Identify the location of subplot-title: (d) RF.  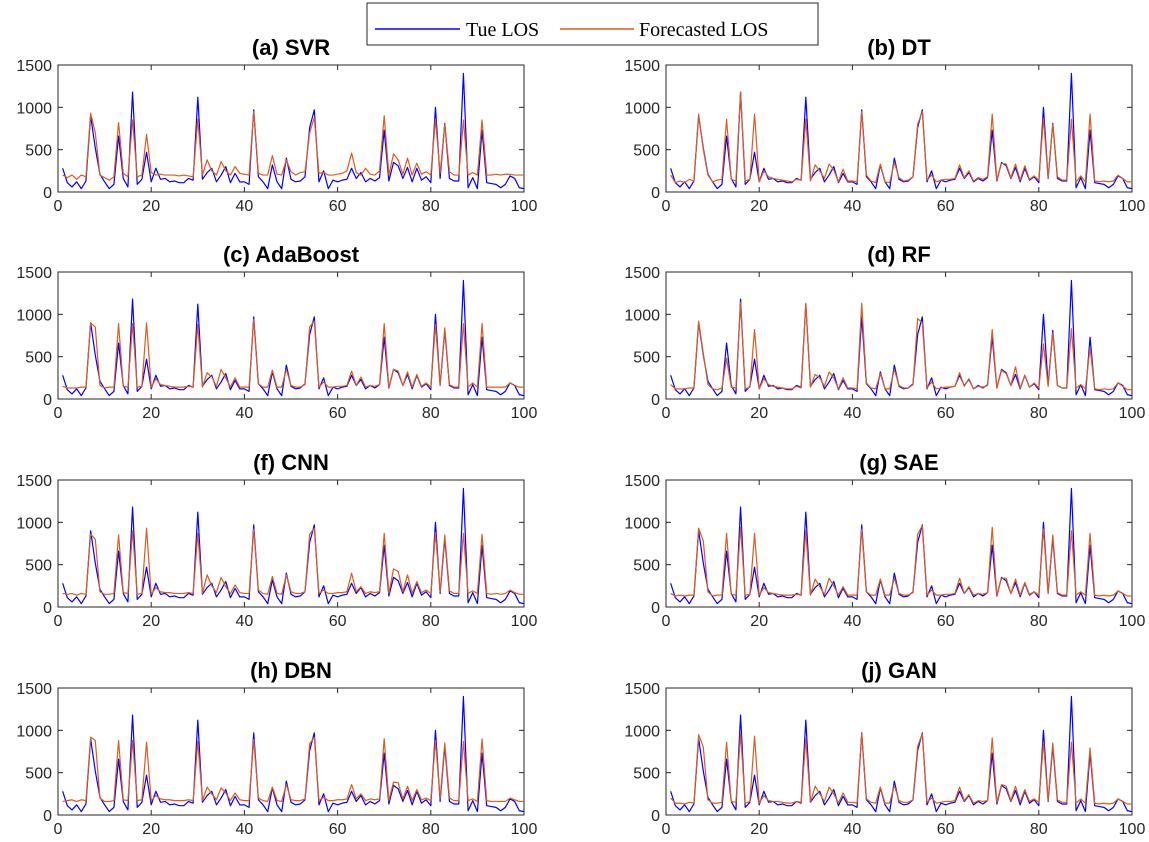
(899, 254).